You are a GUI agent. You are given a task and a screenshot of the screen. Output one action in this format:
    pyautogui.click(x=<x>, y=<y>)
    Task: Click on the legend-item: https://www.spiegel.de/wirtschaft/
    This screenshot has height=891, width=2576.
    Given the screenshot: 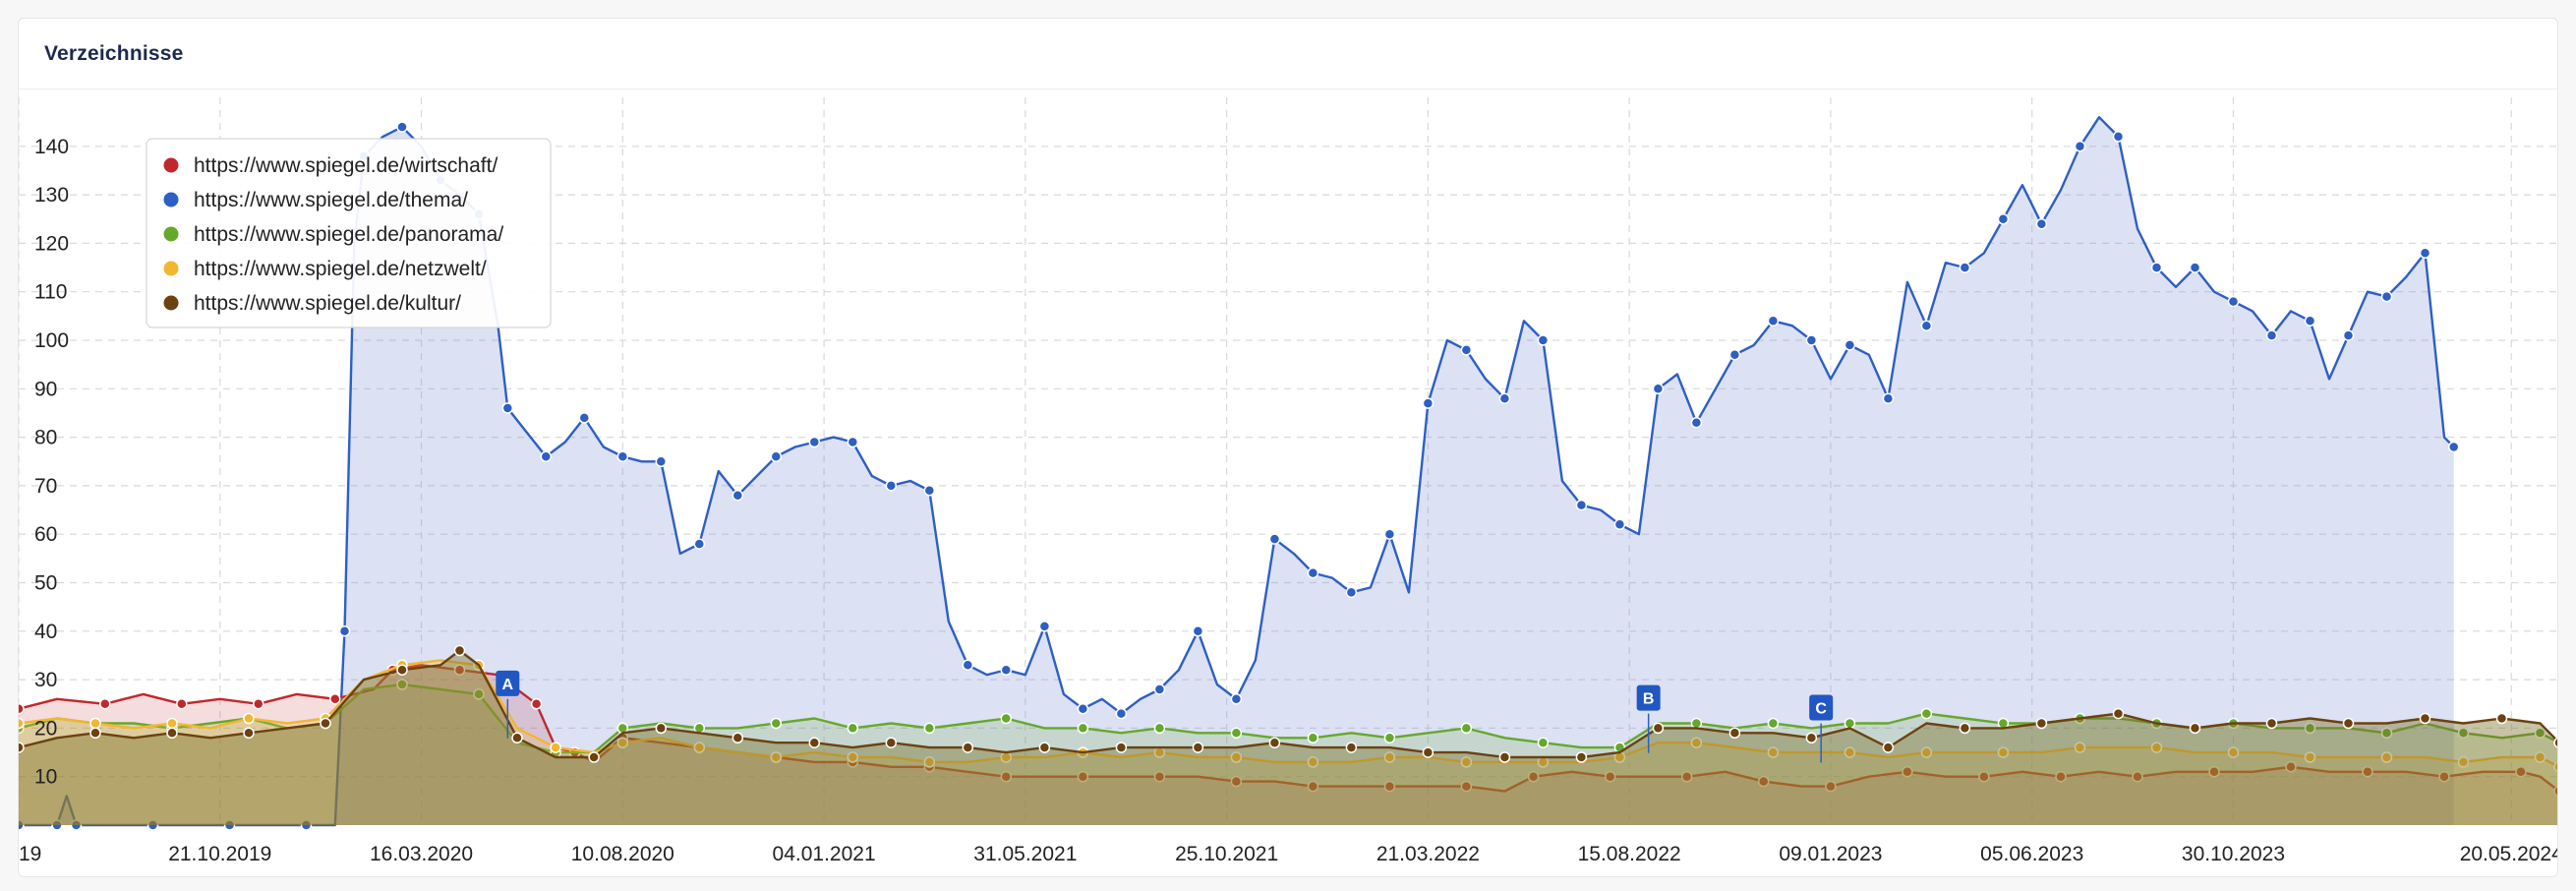 What is the action you would take?
    pyautogui.click(x=330, y=165)
    